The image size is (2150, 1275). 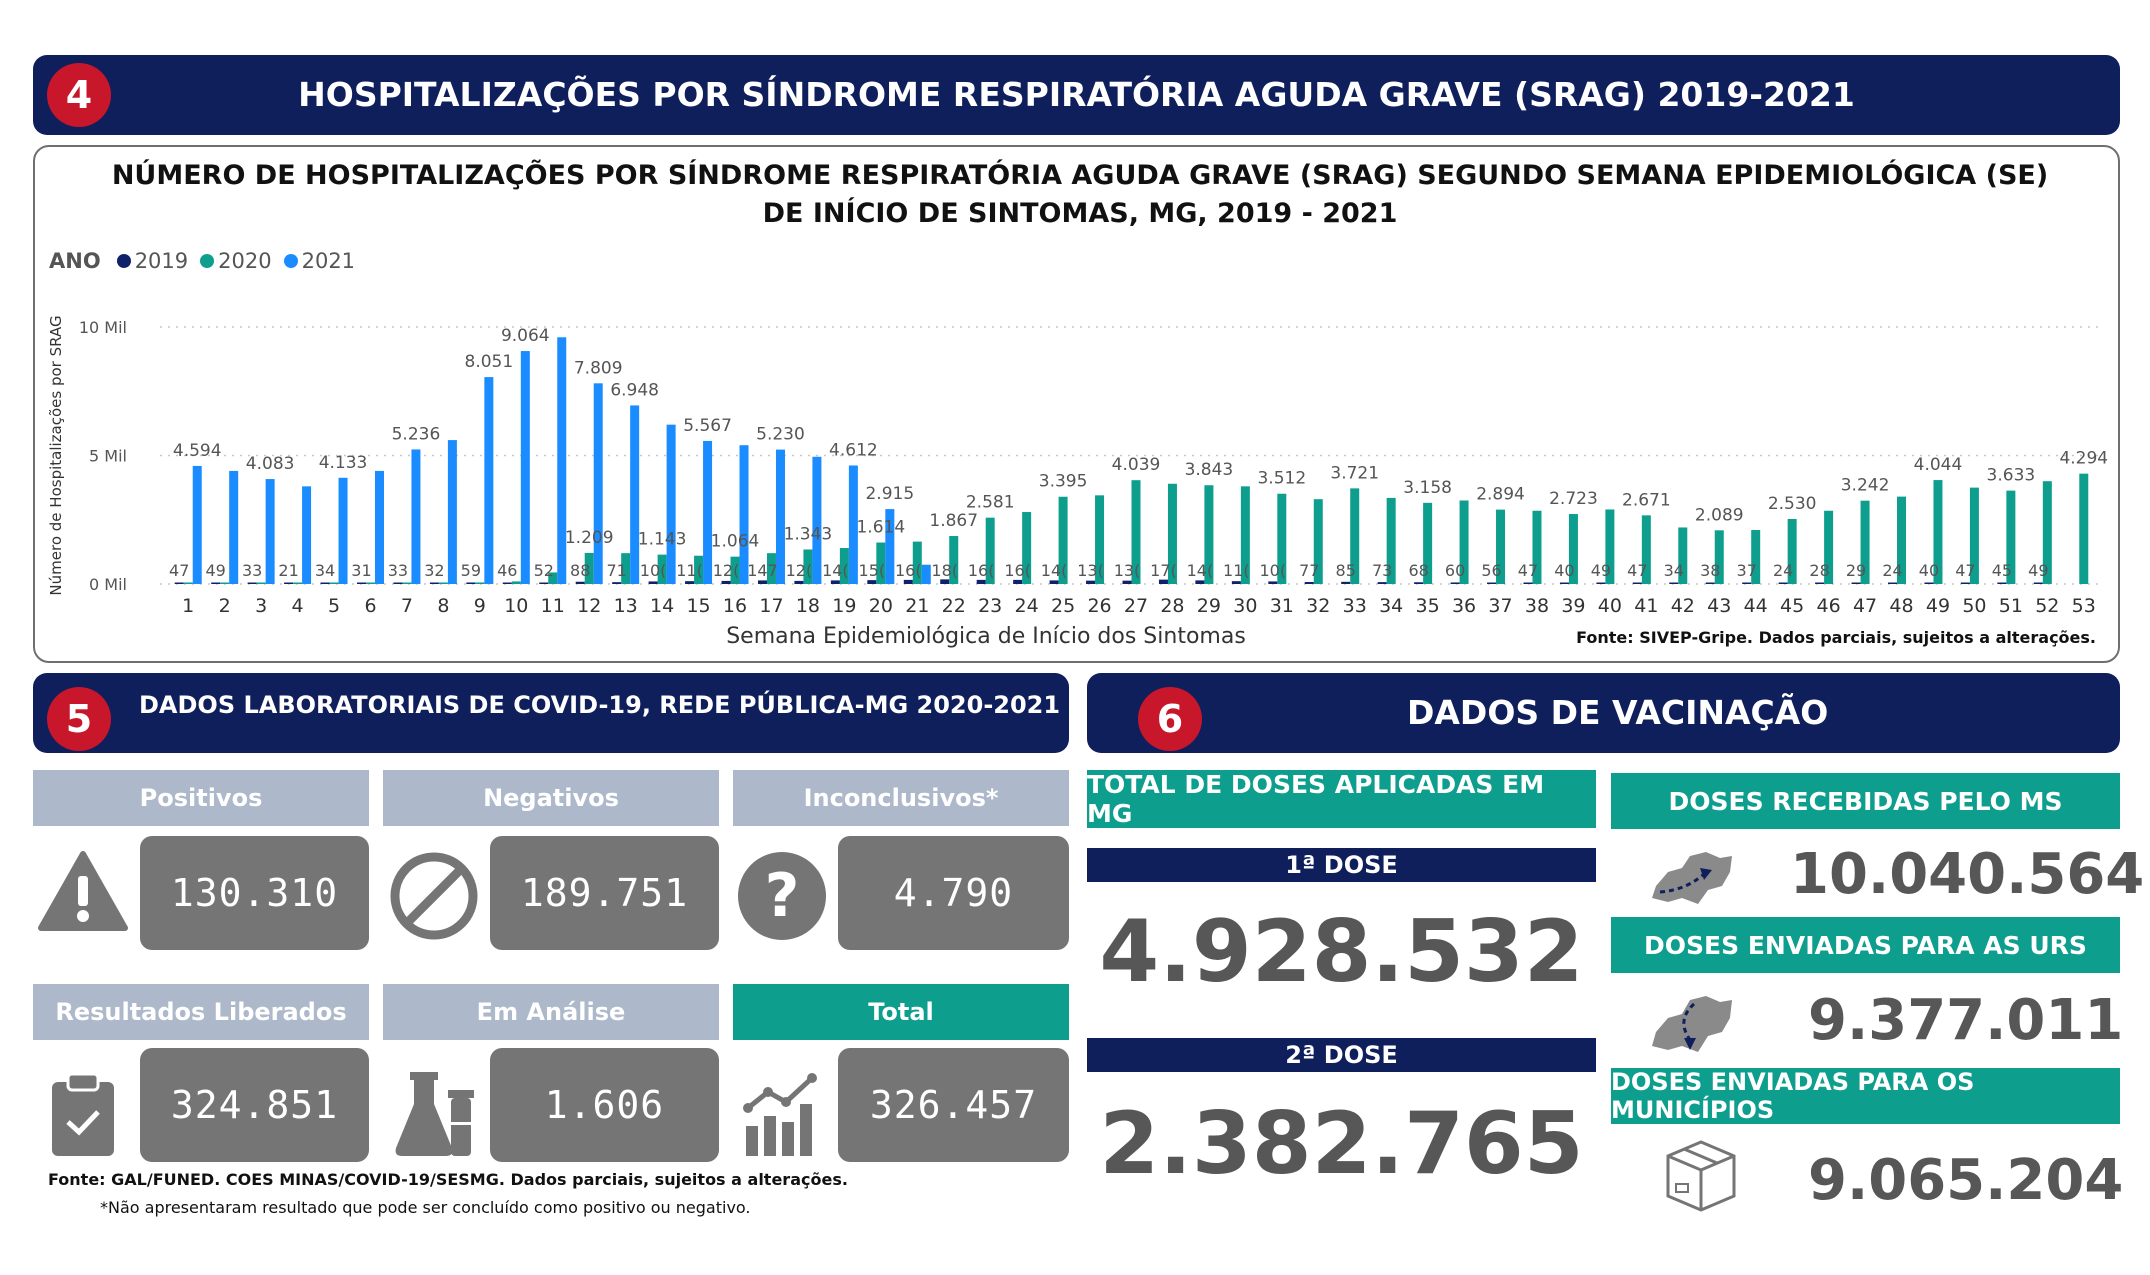 I want to click on data-label-2021: 8.051, so click(x=489, y=362).